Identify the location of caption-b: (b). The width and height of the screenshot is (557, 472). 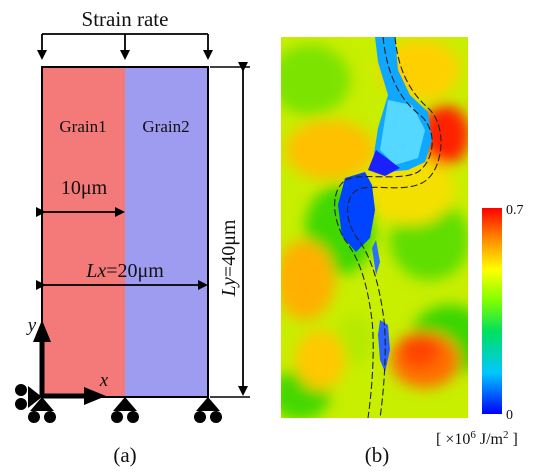
(377, 455).